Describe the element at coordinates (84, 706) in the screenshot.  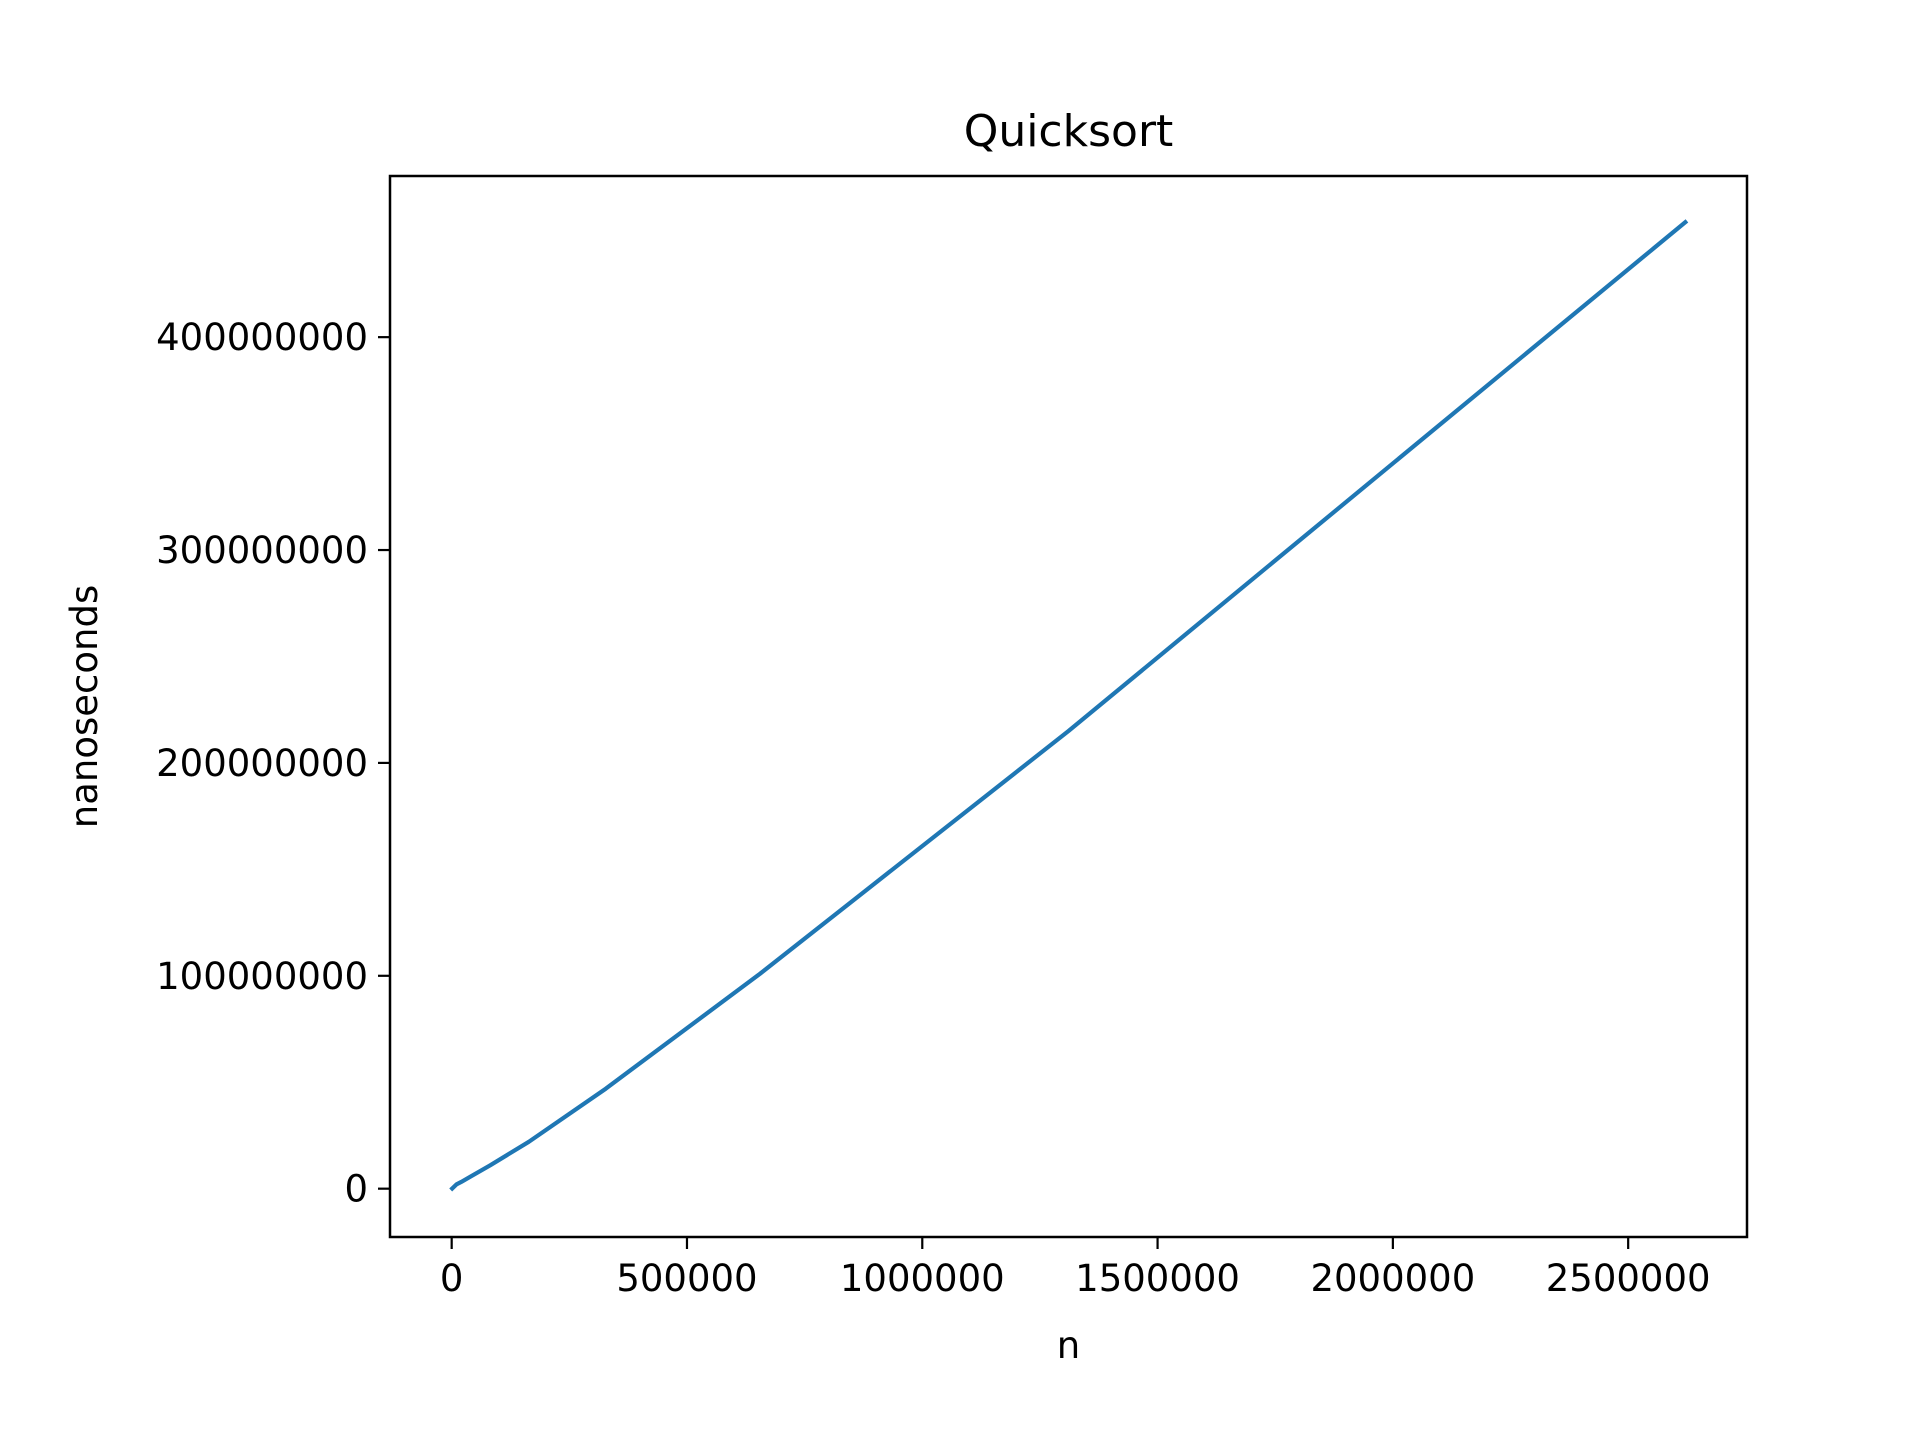
I see `y-axis-label: nanoseconds` at that location.